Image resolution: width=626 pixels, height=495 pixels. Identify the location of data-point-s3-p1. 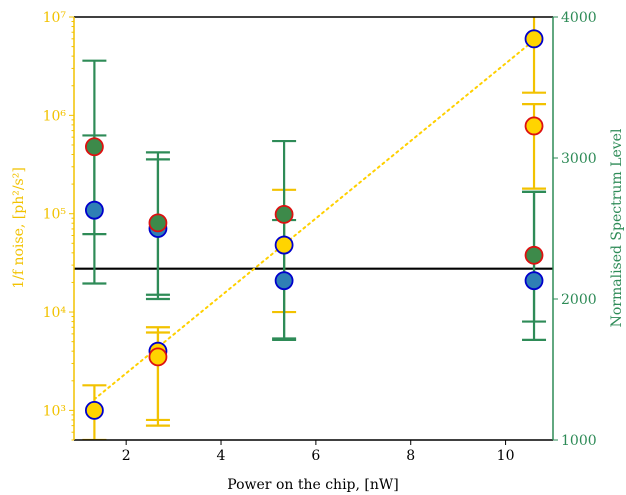
(158, 223).